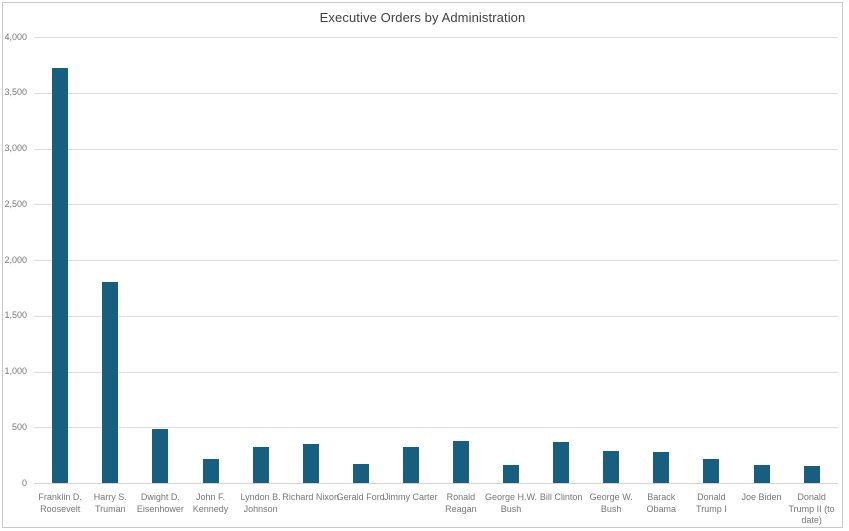  What do you see at coordinates (19, 426) in the screenshot?
I see `y-axis-tick-label: 500` at bounding box center [19, 426].